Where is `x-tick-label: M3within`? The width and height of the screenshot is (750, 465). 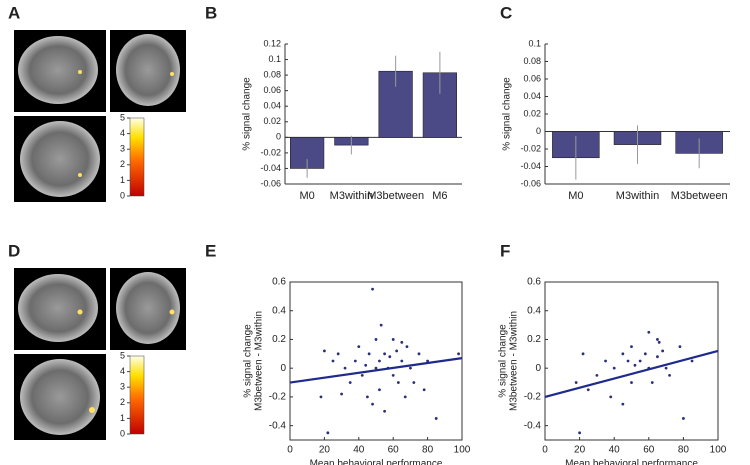
x-tick-label: M3within is located at coordinates (637, 196).